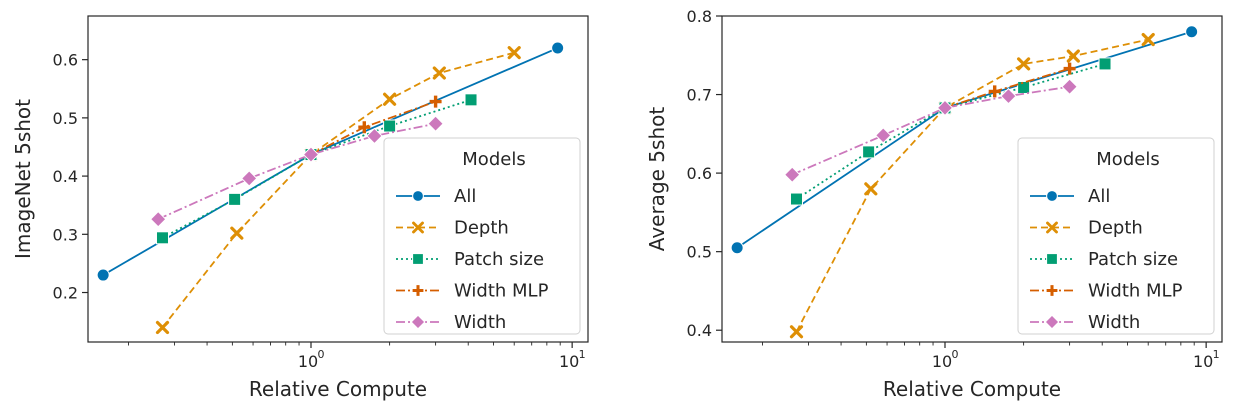 The width and height of the screenshot is (1242, 411). I want to click on y-tick-label: 0.8, so click(699, 16).